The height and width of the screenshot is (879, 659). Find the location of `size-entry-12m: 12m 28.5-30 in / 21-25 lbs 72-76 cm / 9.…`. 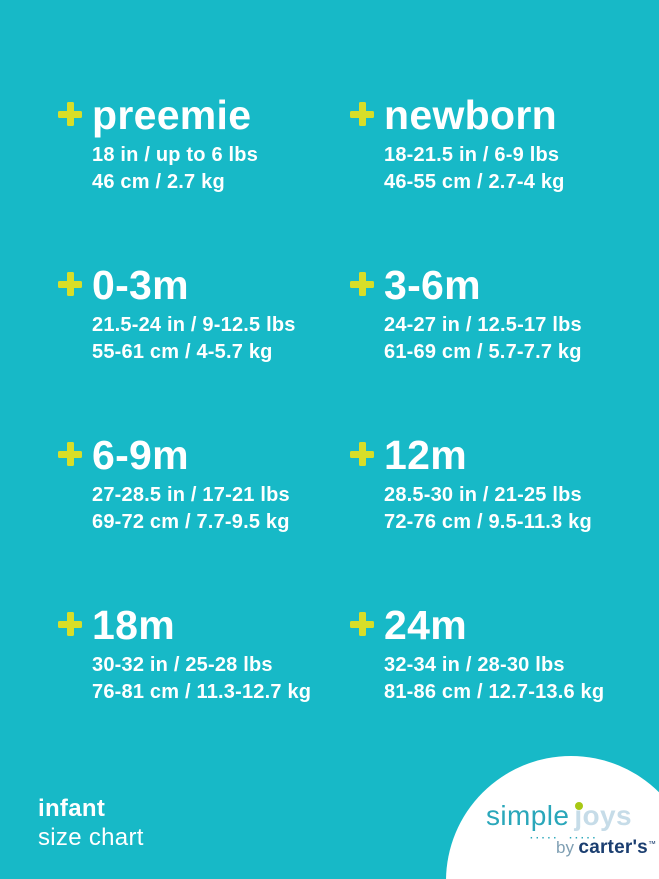

size-entry-12m: 12m 28.5-30 in / 21-25 lbs 72-76 cm / 9.… is located at coordinates (504, 518).